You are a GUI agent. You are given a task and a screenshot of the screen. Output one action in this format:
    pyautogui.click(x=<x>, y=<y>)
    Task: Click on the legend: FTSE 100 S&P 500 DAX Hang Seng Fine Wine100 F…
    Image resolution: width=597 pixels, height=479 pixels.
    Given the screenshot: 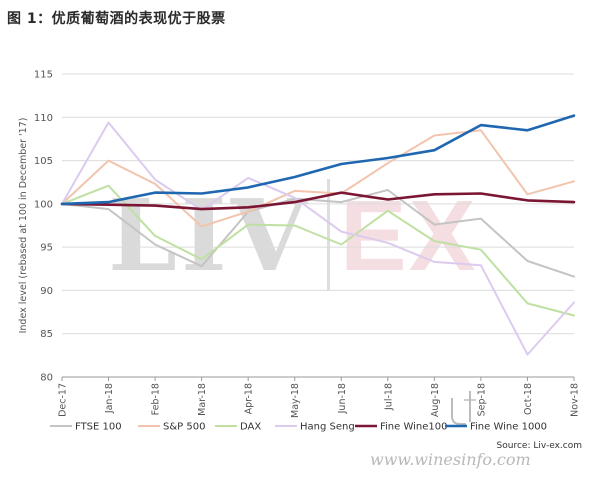 What is the action you would take?
    pyautogui.click(x=298, y=427)
    